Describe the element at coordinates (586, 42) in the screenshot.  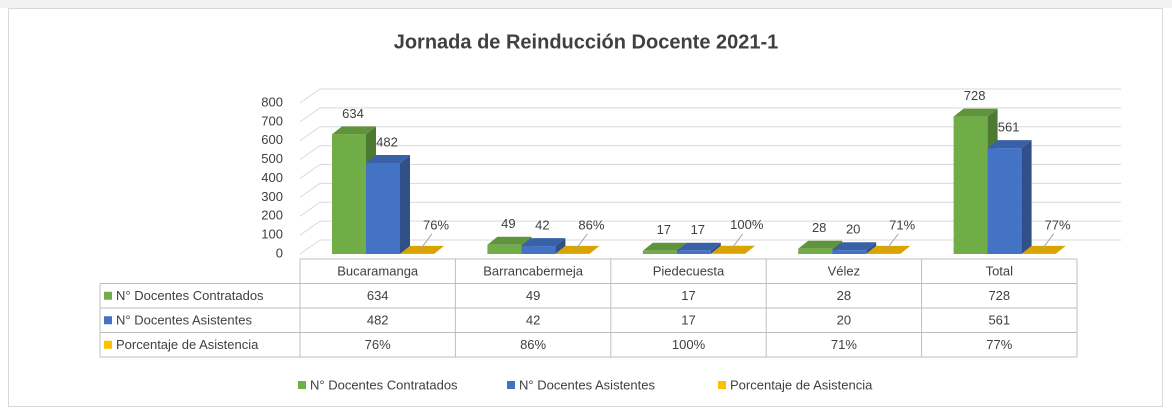
I see `chart-title: Jornada de Reinducción Docente 2021-1` at that location.